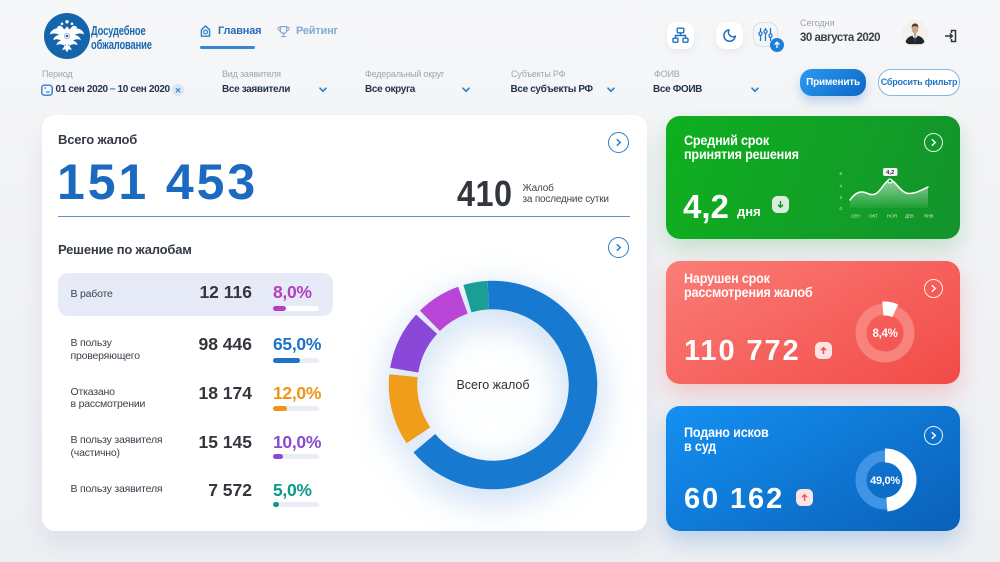  Describe the element at coordinates (841, 208) in the screenshot. I see `svg-text: 0` at that location.